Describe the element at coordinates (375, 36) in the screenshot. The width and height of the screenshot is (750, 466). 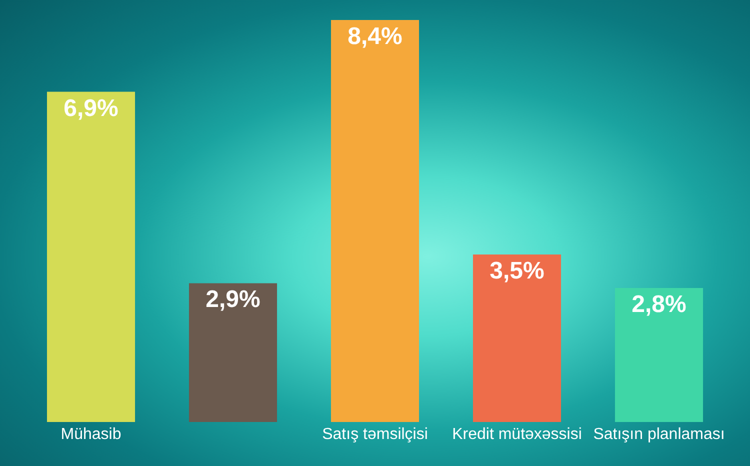
I see `data-label: 8,4%` at that location.